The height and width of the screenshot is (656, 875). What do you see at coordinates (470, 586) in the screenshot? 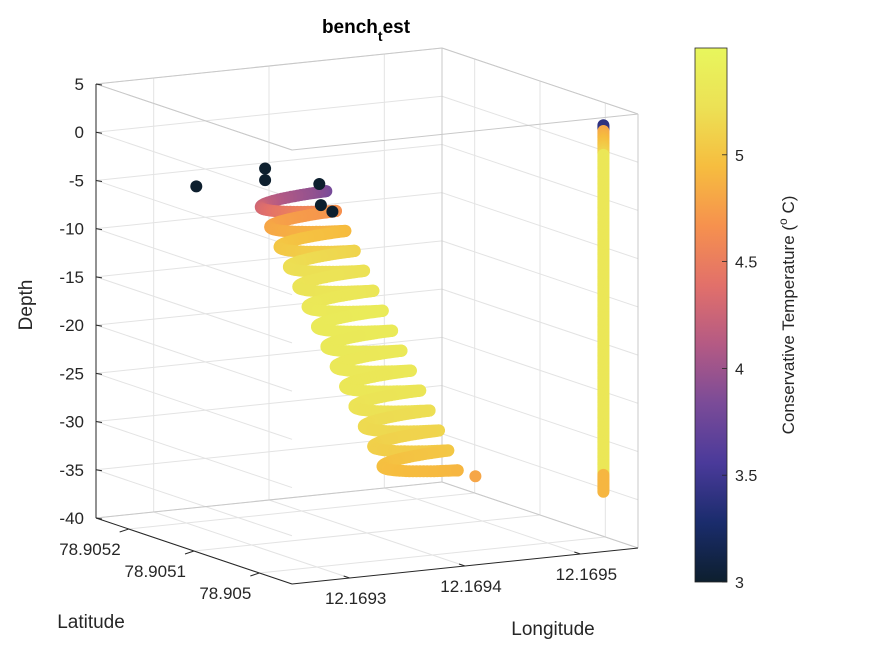
I see `x-tick-label: 12.1694` at bounding box center [470, 586].